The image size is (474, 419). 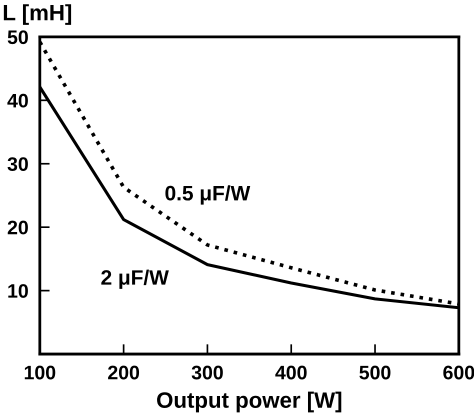 I want to click on y-tick-label: 10, so click(x=18, y=291).